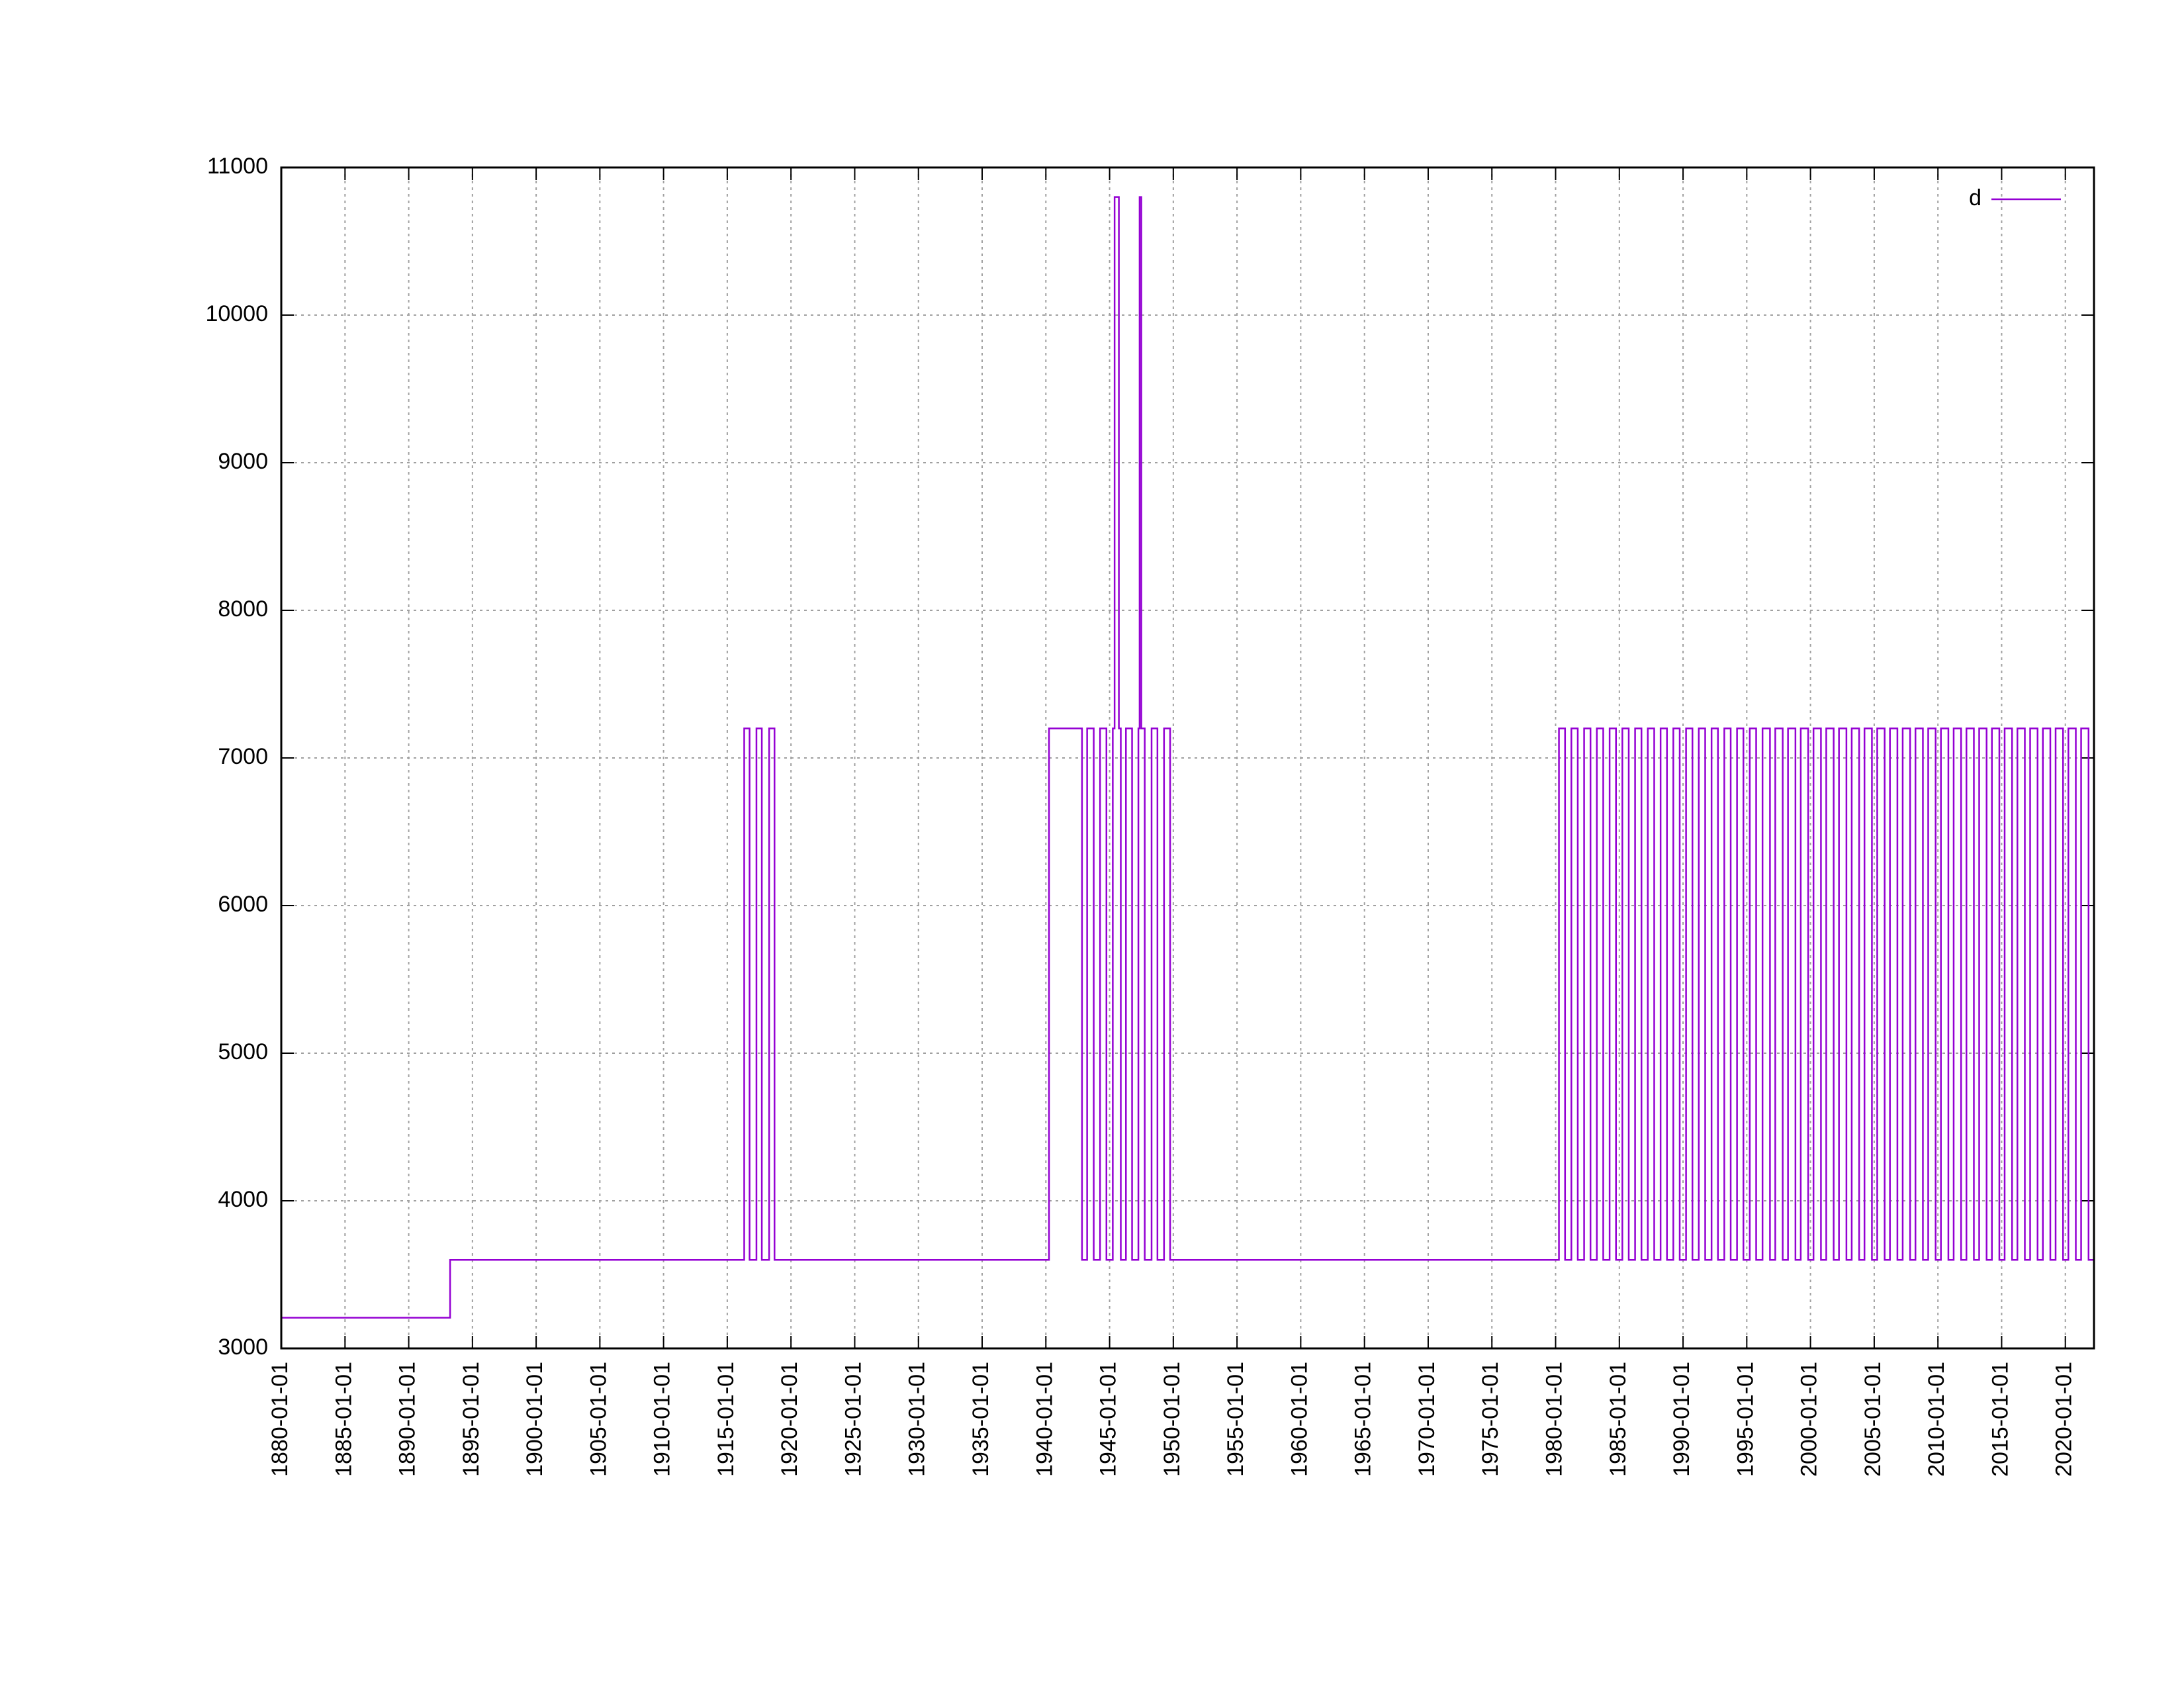  Describe the element at coordinates (2064, 1419) in the screenshot. I see `x-tick-label: 2020-01-01` at that location.